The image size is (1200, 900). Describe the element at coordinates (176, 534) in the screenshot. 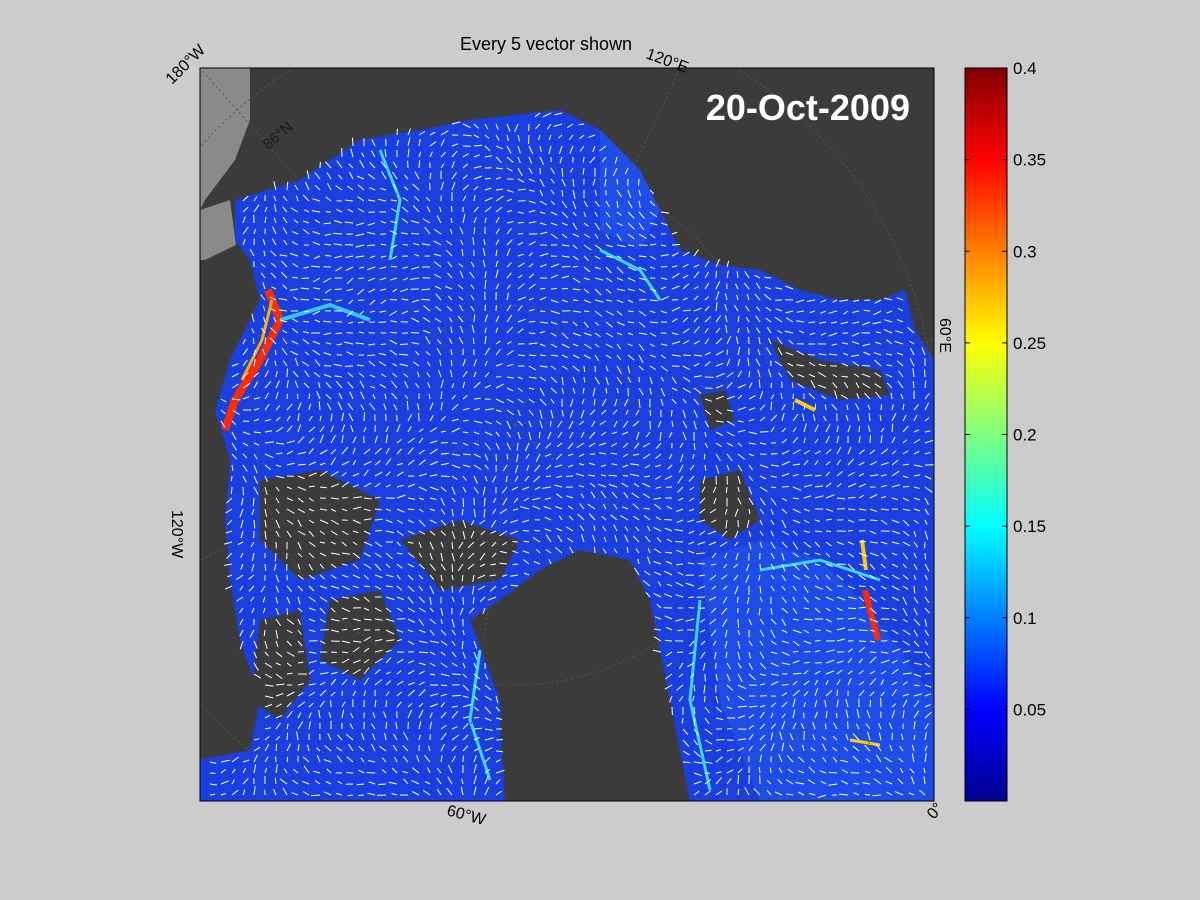

I see `label-120w: 120°W` at that location.